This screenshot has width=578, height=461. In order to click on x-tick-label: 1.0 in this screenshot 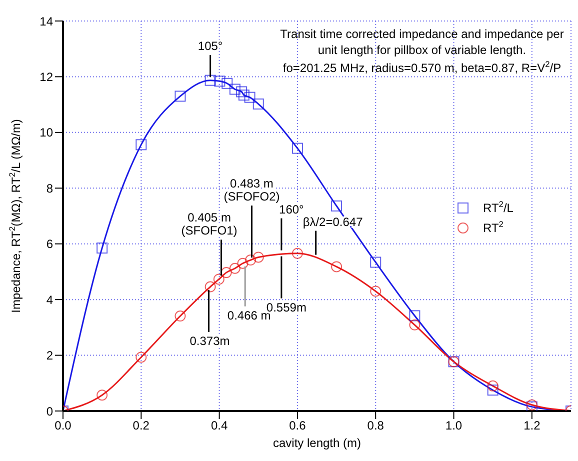, I will do `click(453, 425)`.